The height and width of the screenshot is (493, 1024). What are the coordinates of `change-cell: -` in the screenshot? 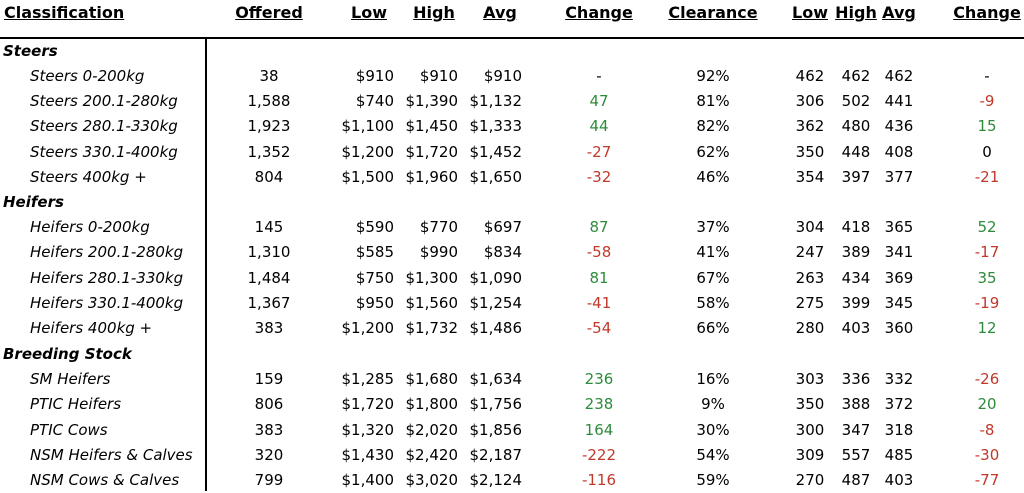 It's located at (599, 76).